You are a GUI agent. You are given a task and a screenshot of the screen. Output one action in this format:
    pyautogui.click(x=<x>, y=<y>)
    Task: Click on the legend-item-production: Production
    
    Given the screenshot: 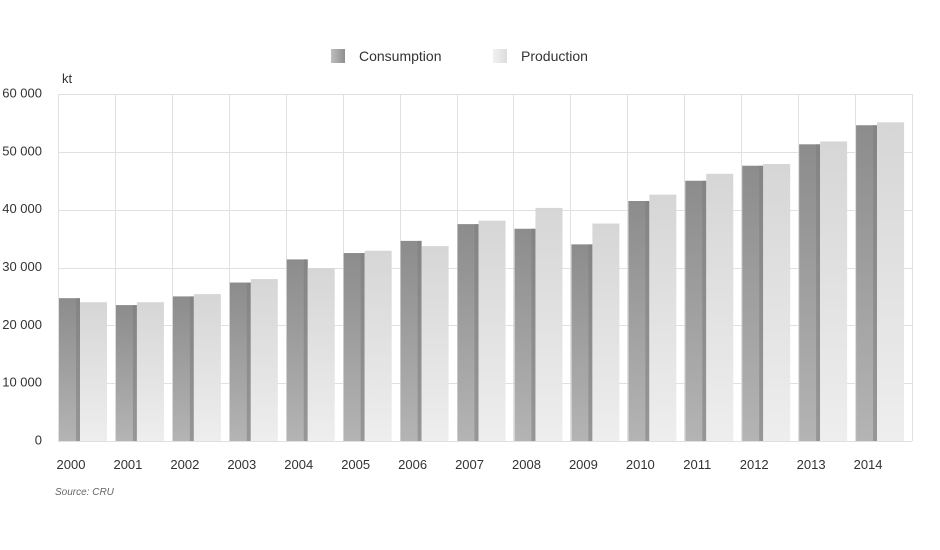 What is the action you would take?
    pyautogui.click(x=540, y=56)
    